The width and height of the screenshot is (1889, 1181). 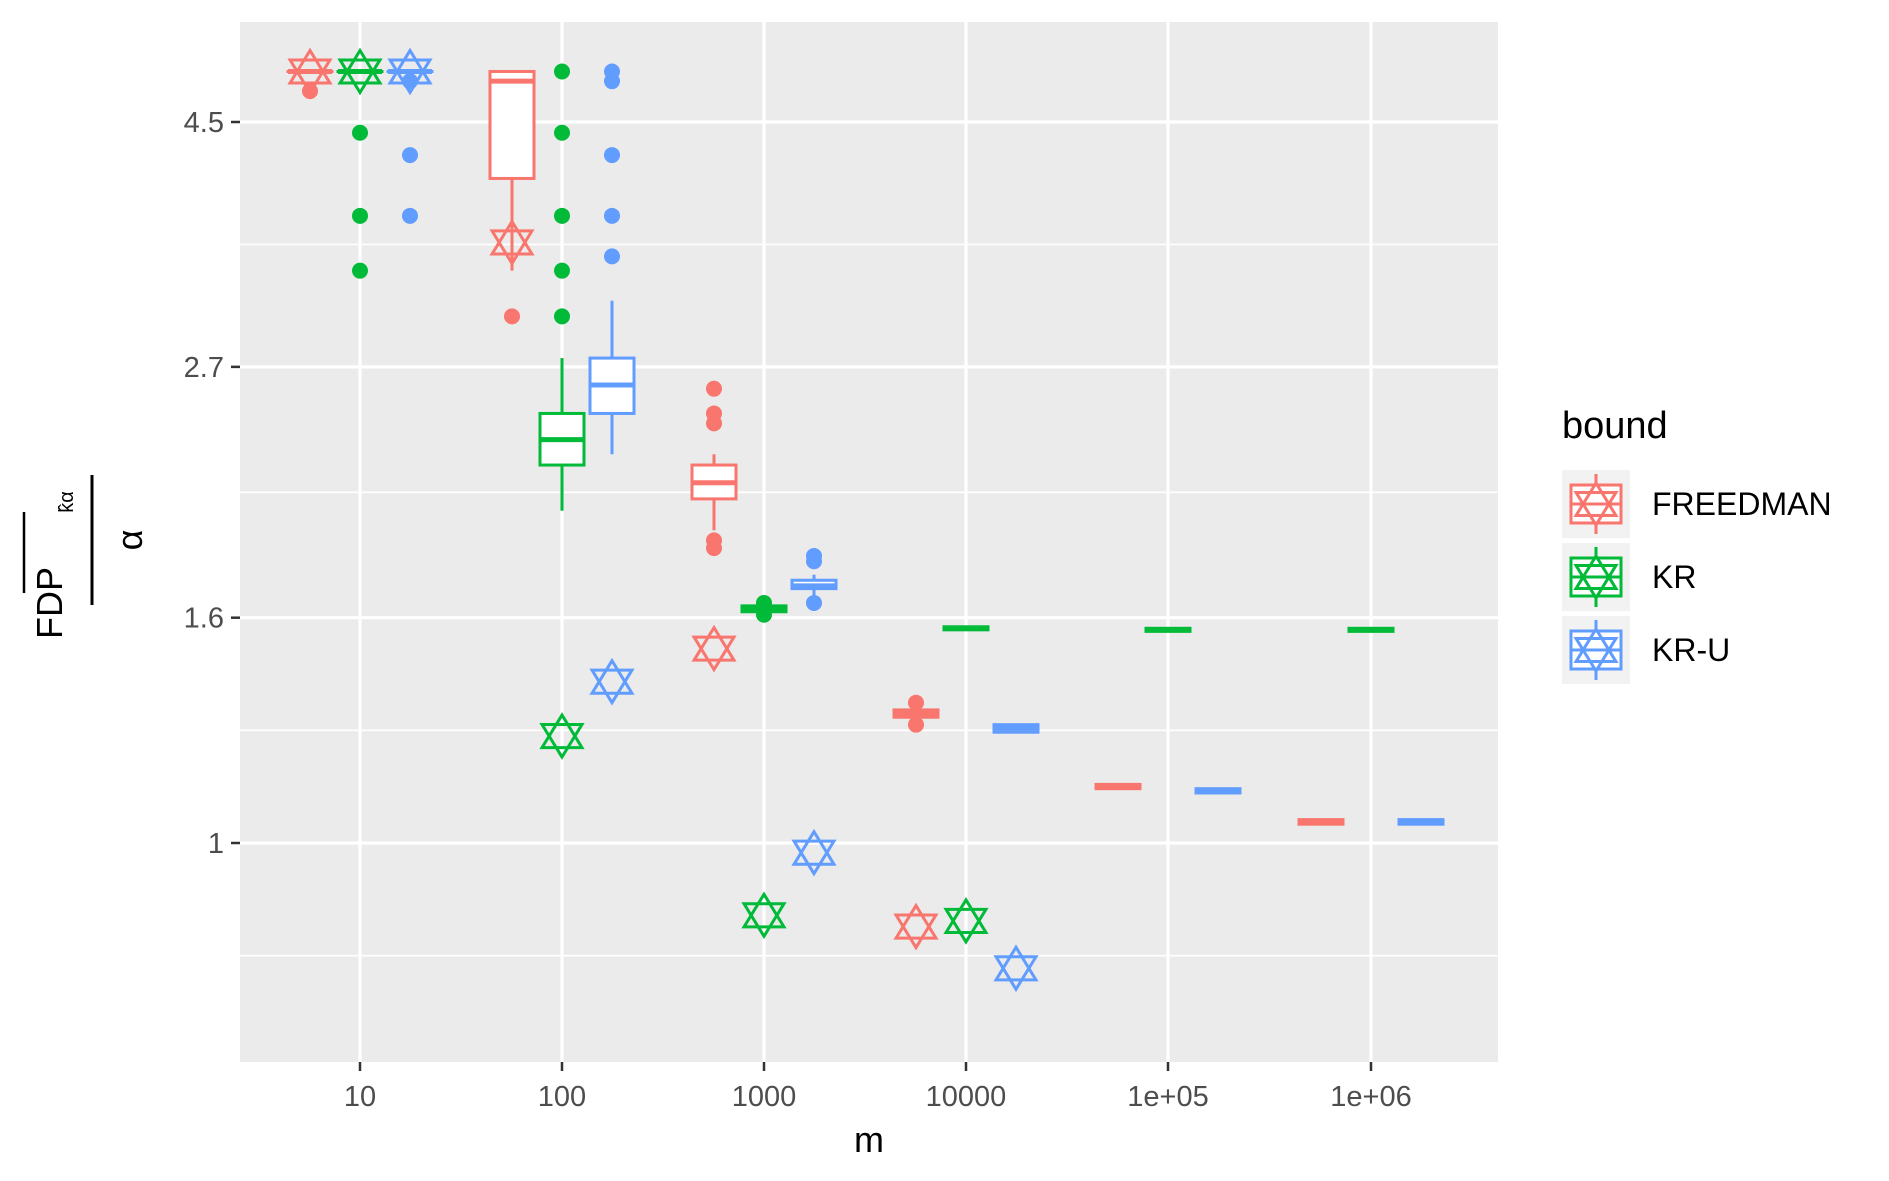 I want to click on x-tick-label: 10000, so click(x=966, y=1097).